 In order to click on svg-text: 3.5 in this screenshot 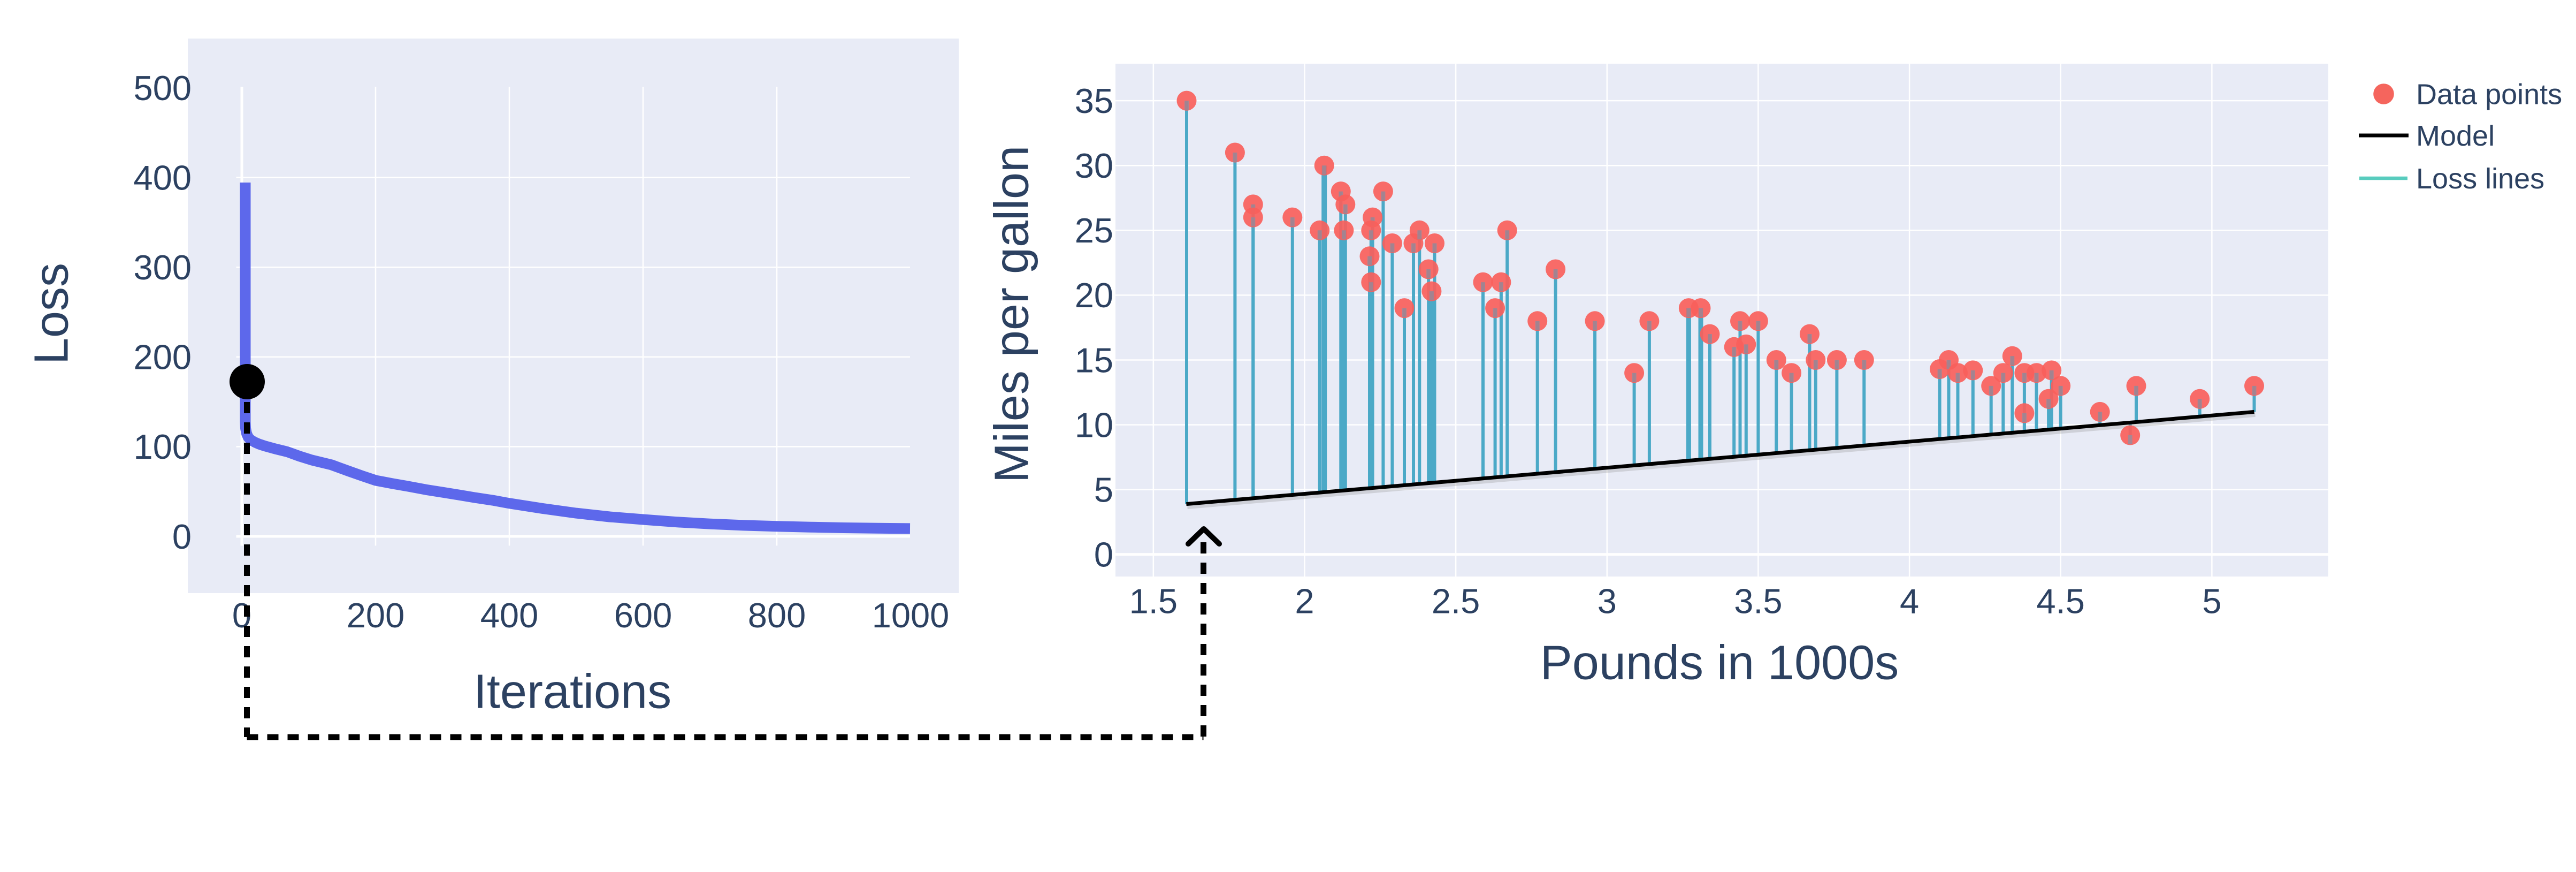, I will do `click(1758, 600)`.